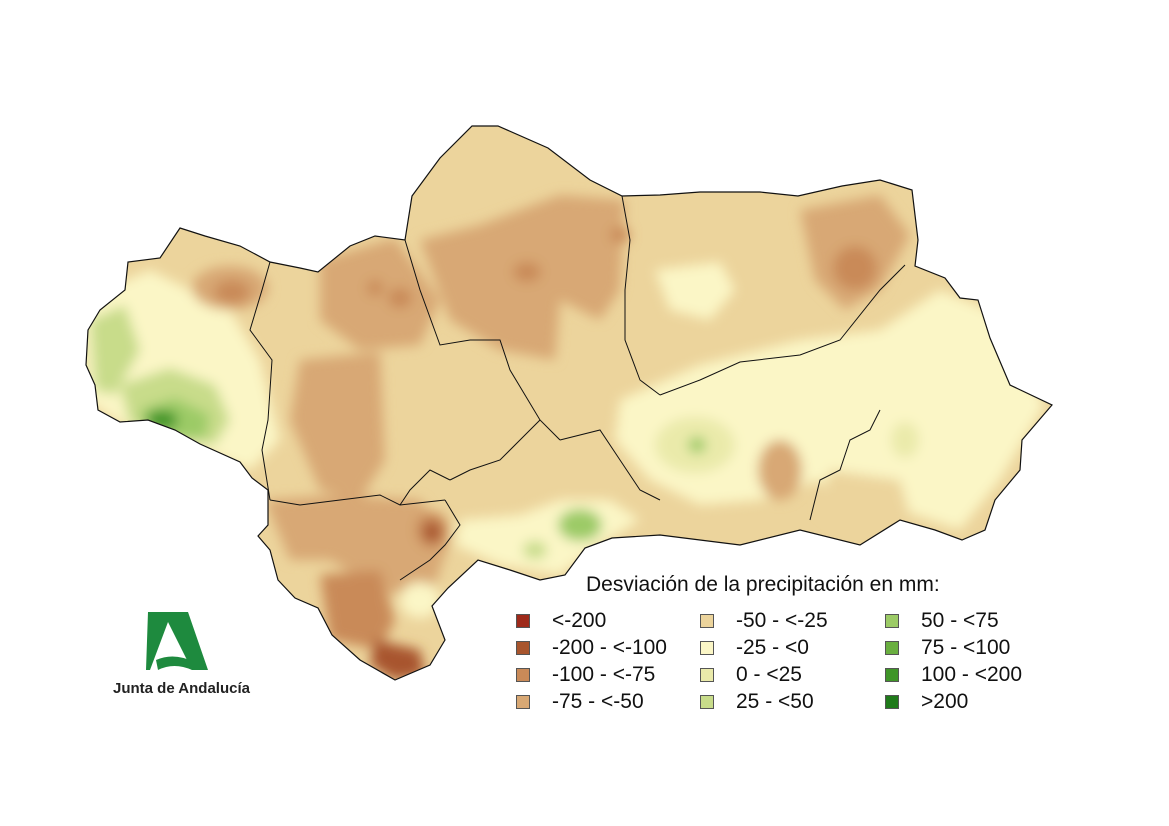 The height and width of the screenshot is (826, 1169). I want to click on legend-label: 75 - <100, so click(966, 647).